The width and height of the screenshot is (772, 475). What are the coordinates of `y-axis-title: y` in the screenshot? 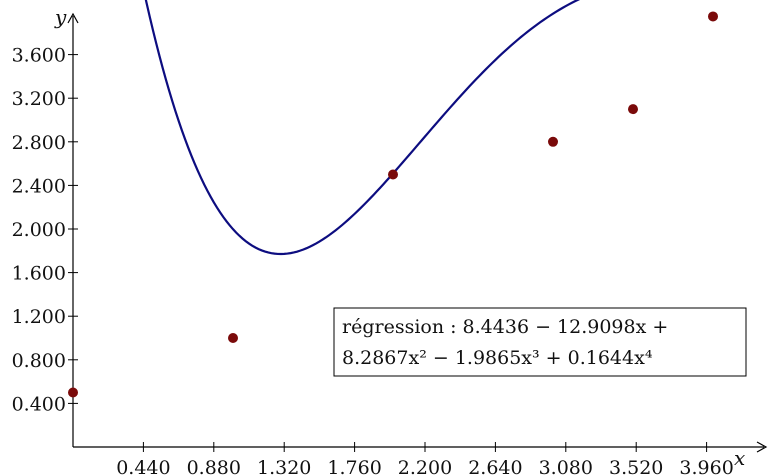 It's located at (60, 17).